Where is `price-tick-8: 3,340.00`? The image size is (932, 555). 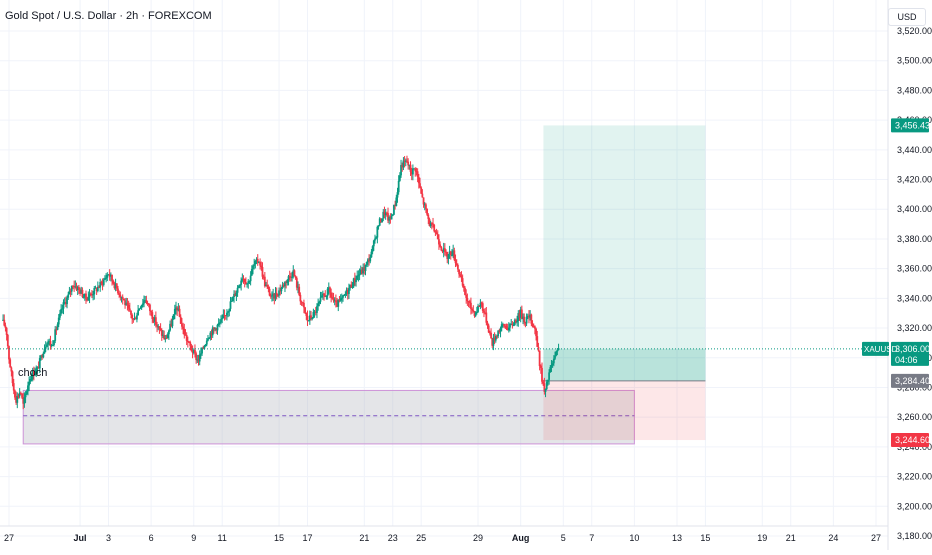 price-tick-8: 3,340.00 is located at coordinates (914, 298).